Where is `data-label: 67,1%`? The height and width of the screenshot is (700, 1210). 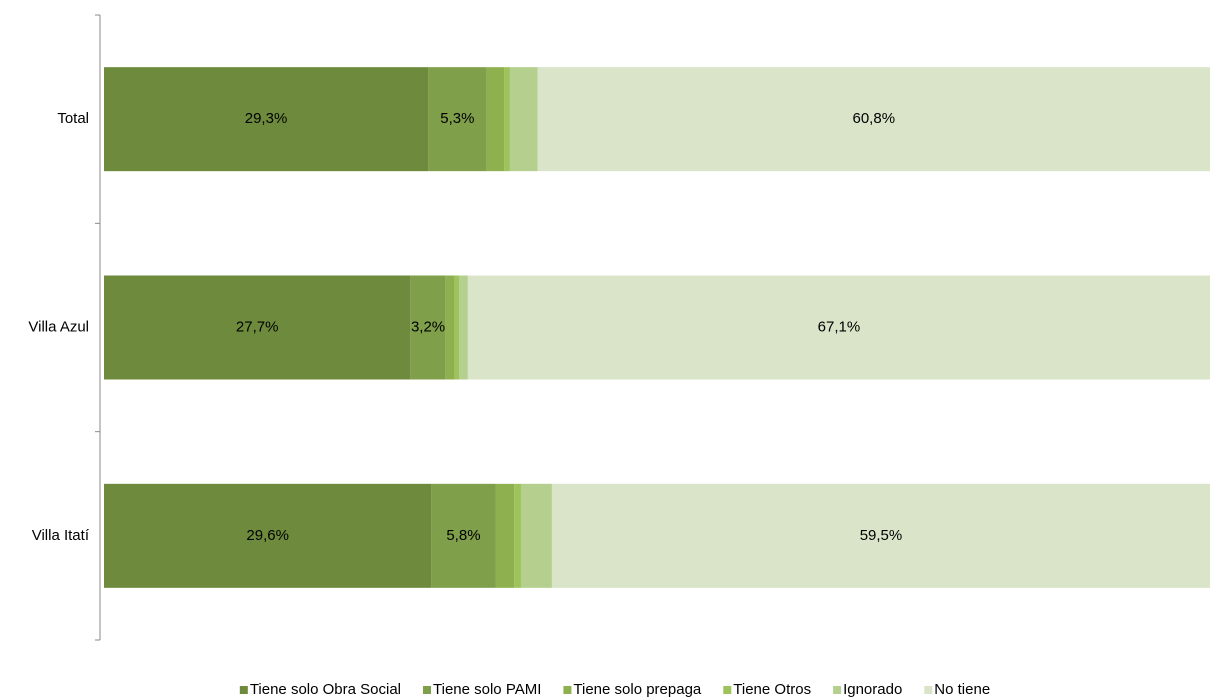
data-label: 67,1% is located at coordinates (839, 326).